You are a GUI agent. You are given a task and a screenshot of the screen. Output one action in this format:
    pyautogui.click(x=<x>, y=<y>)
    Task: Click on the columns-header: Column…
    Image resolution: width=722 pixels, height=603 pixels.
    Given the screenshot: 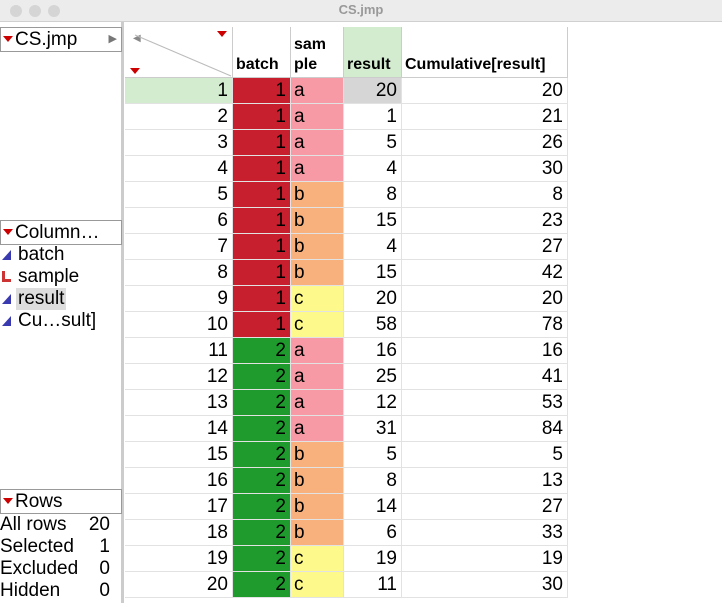 What is the action you would take?
    pyautogui.click(x=57, y=232)
    